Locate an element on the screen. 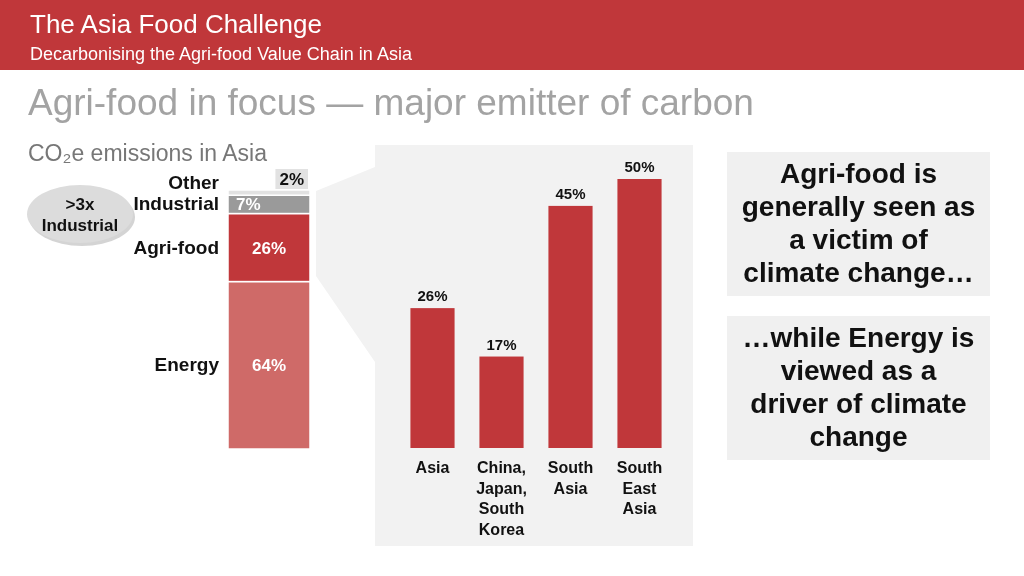 The image size is (1024, 576). text: The Asia Food Challenge is located at coordinates (176, 24).